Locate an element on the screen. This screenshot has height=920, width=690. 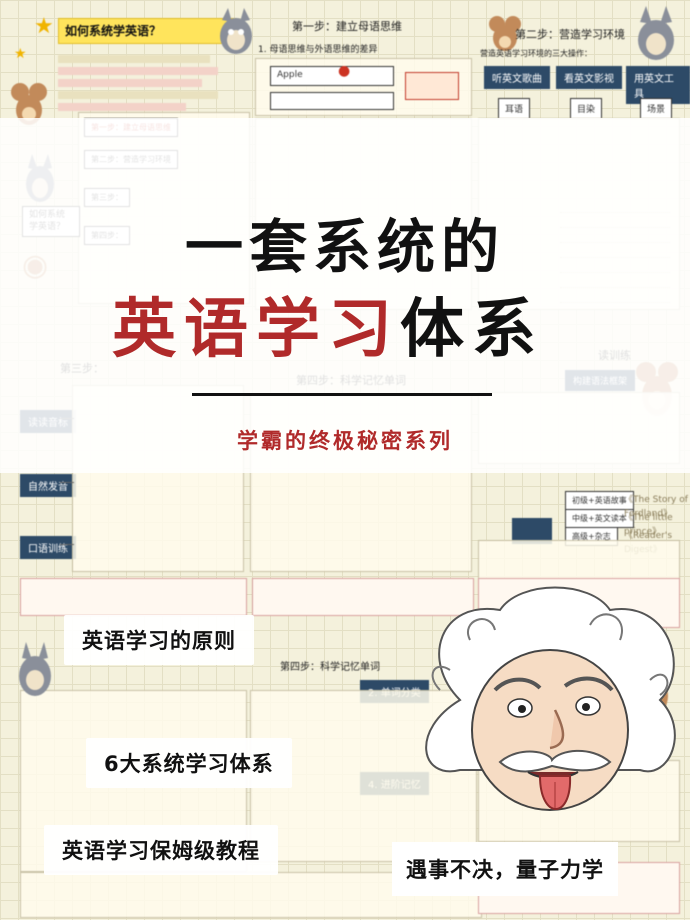
book-title-2: 《The little prince》 is located at coordinates (648, 525).